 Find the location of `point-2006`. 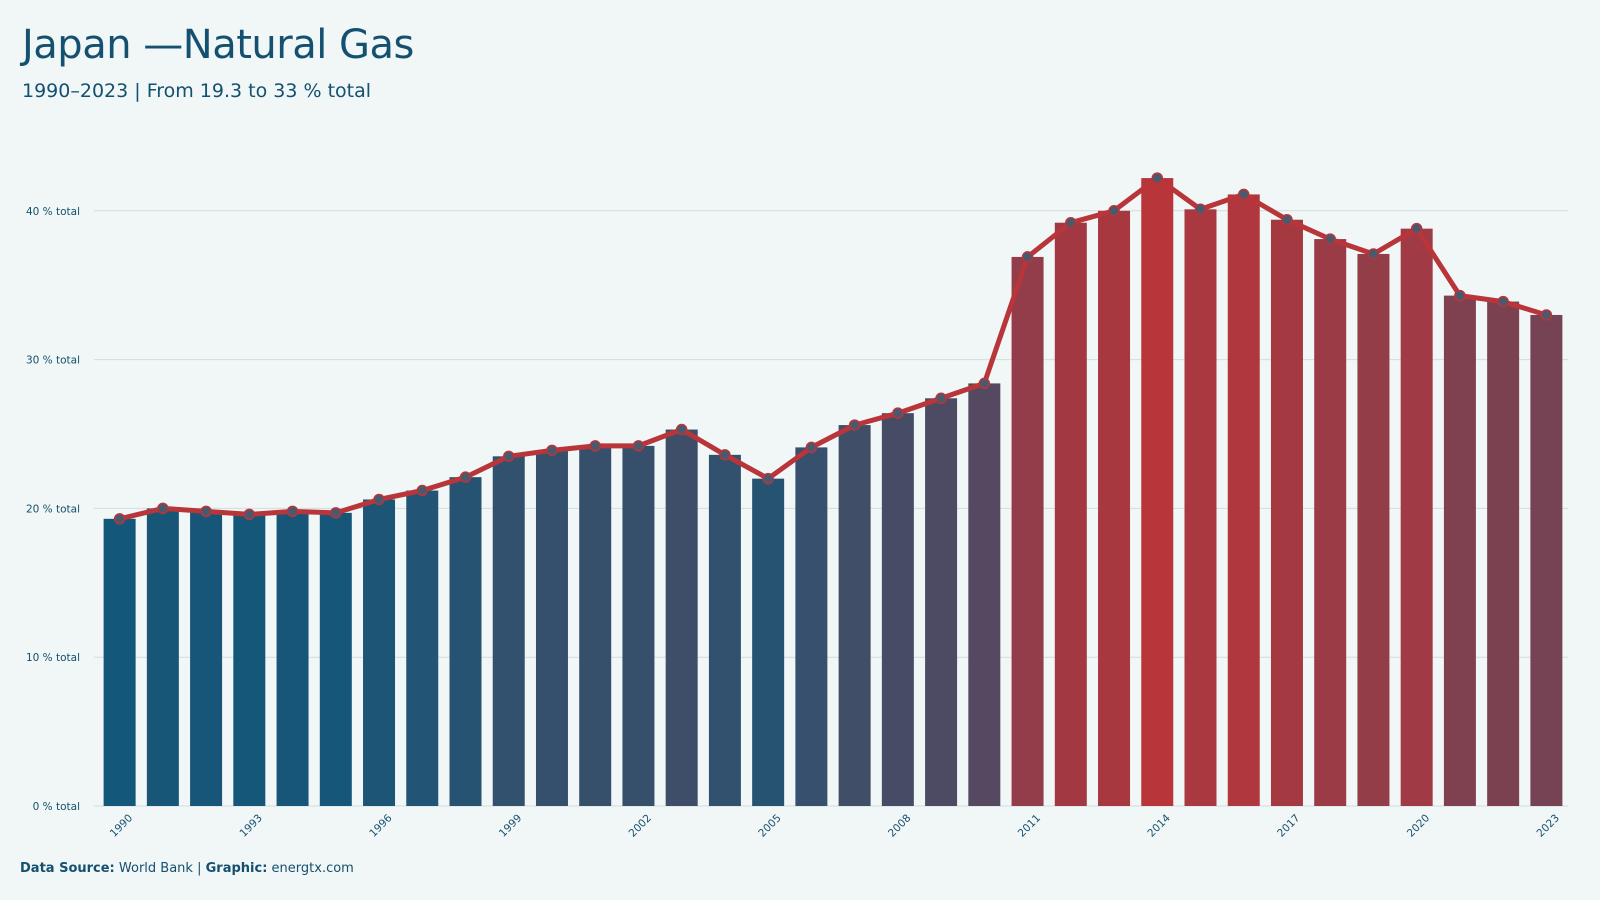

point-2006 is located at coordinates (811, 447).